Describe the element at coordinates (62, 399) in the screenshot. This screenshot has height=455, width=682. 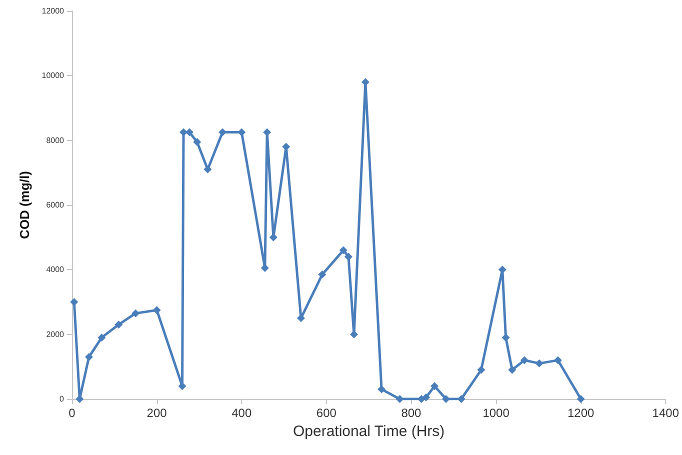
I see `y-tick-label: 0` at that location.